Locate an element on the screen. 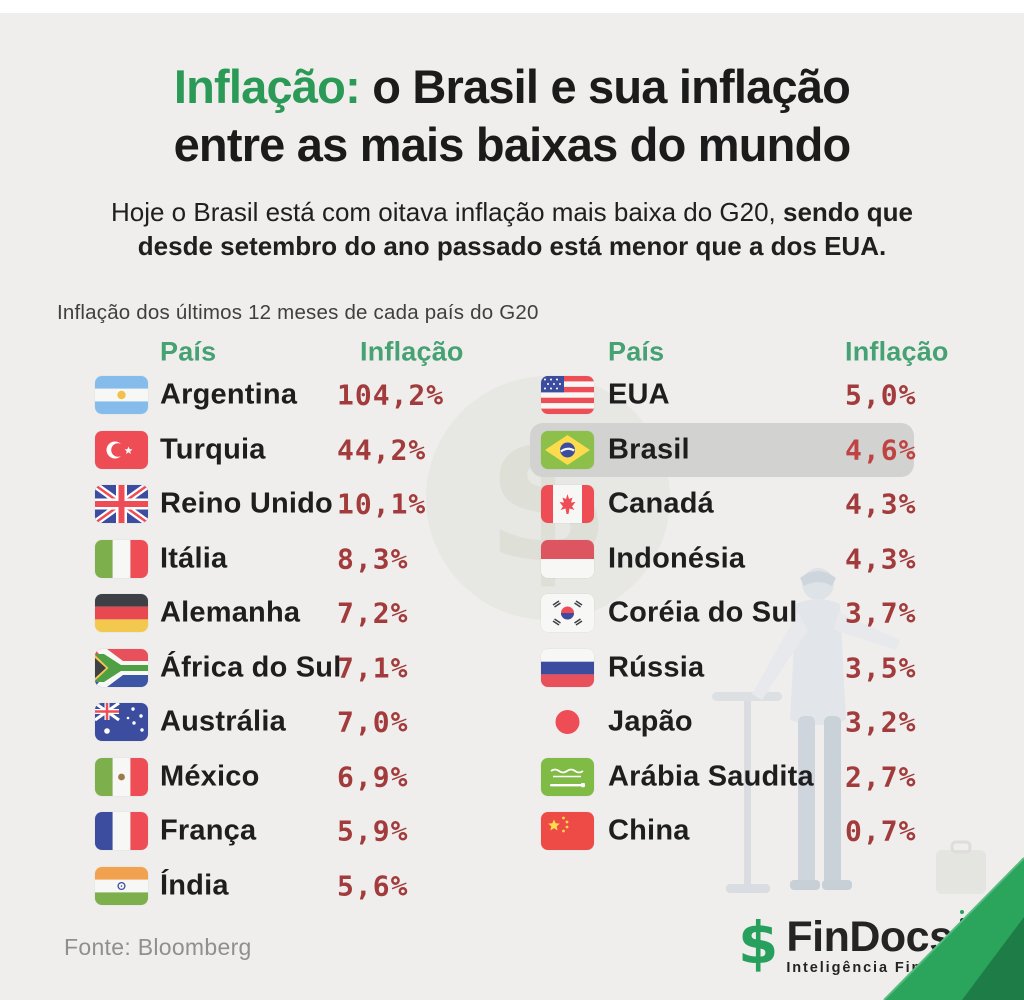  logo-tagline: Inteligência Financeira is located at coordinates (886, 968).